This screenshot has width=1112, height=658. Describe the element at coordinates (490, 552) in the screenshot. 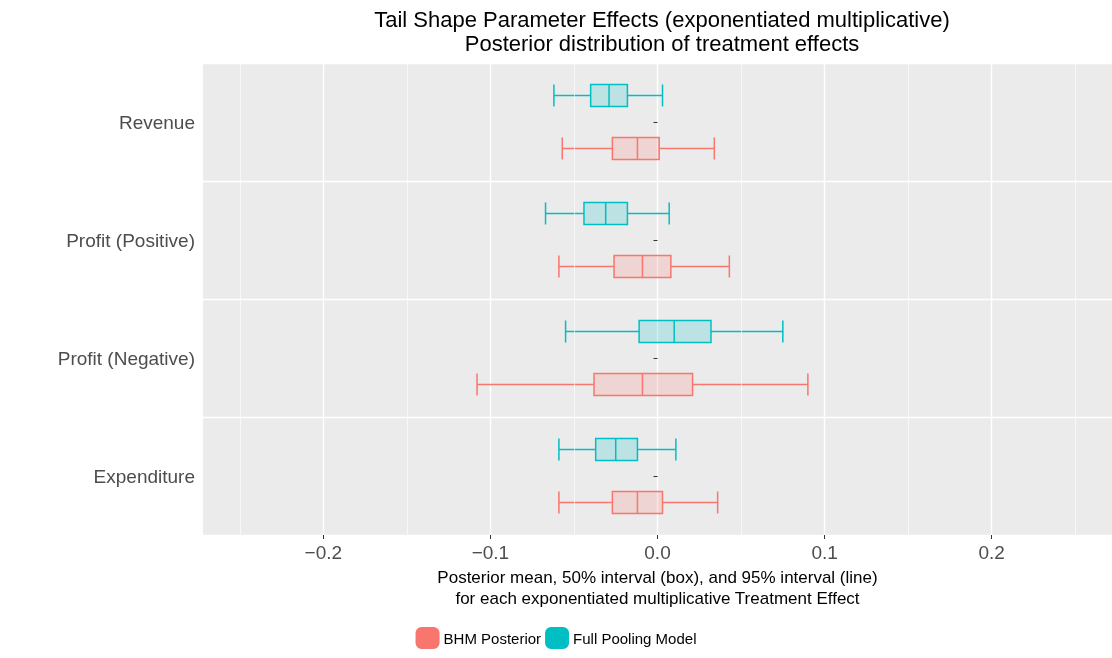

I see `x-tick-label: −0.1` at that location.